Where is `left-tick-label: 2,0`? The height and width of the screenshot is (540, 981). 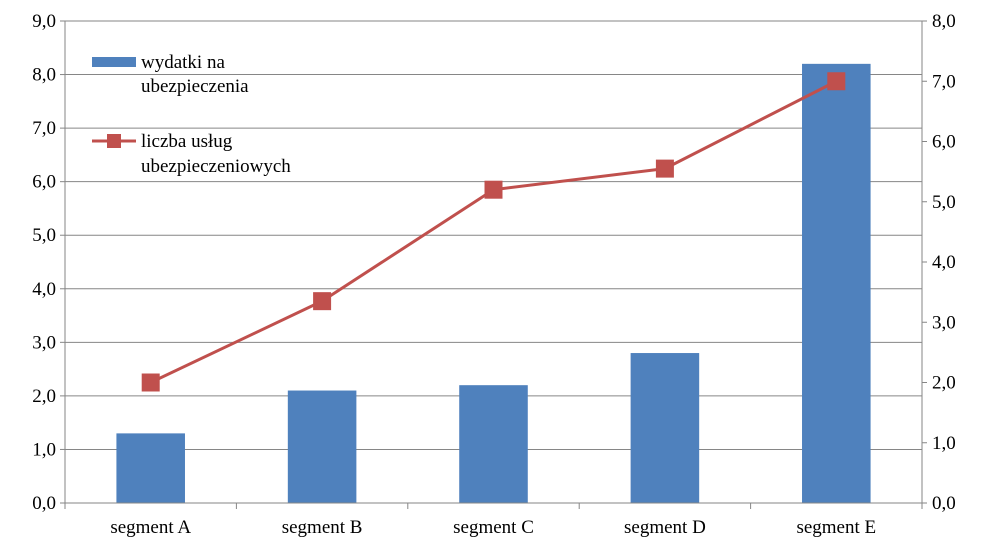
left-tick-label: 2,0 is located at coordinates (44, 396).